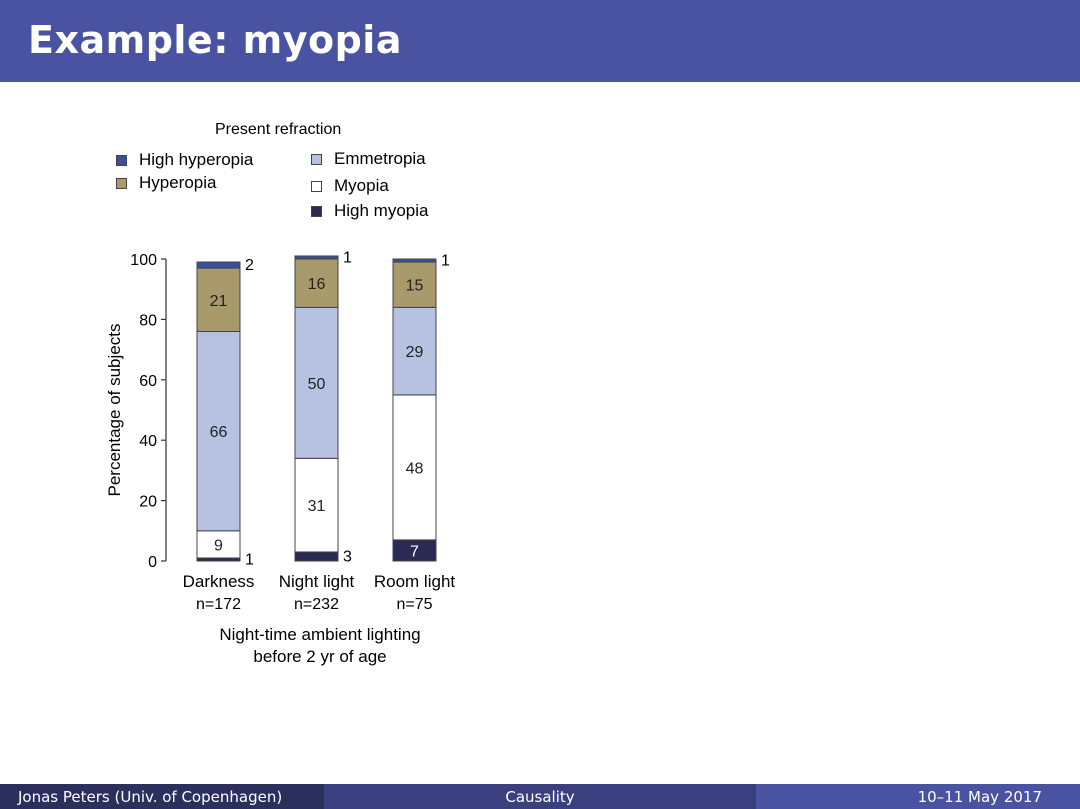 Image resolution: width=1080 pixels, height=809 pixels. Describe the element at coordinates (278, 129) in the screenshot. I see `legend-title: Present refraction` at that location.